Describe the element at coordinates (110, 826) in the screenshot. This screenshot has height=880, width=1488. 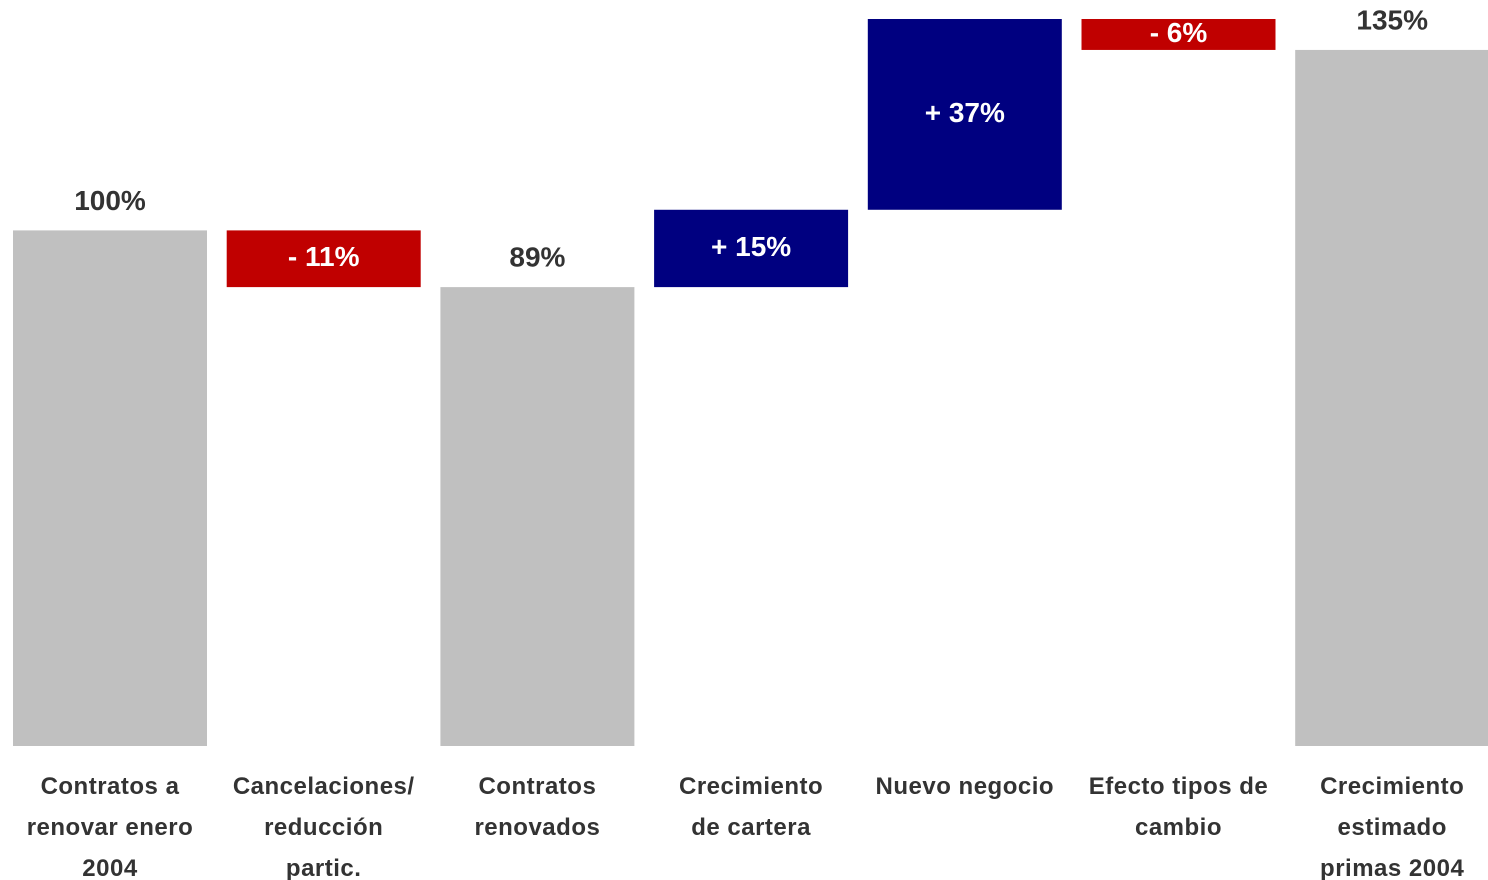
I see `category-label: Contratos a renovar enero 2004` at that location.